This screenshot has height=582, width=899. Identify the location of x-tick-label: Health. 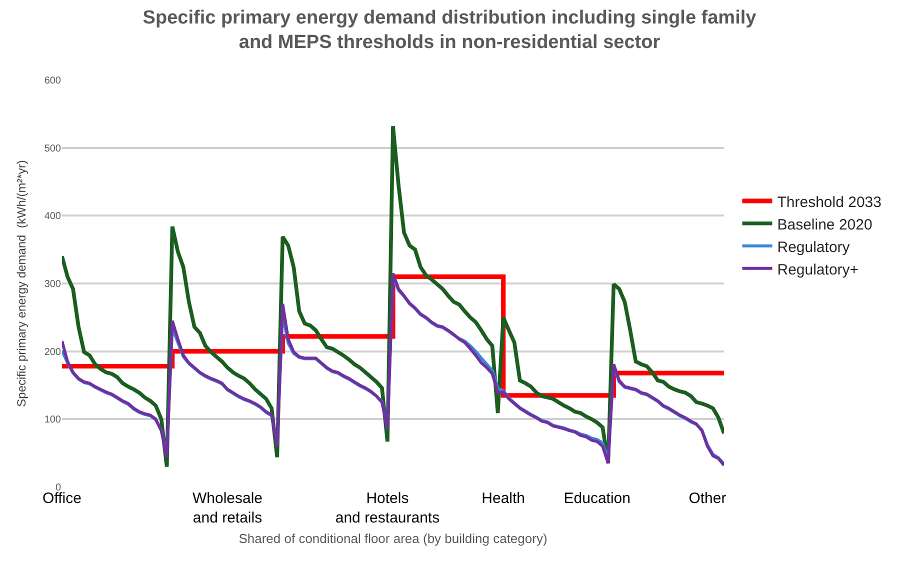
(504, 498).